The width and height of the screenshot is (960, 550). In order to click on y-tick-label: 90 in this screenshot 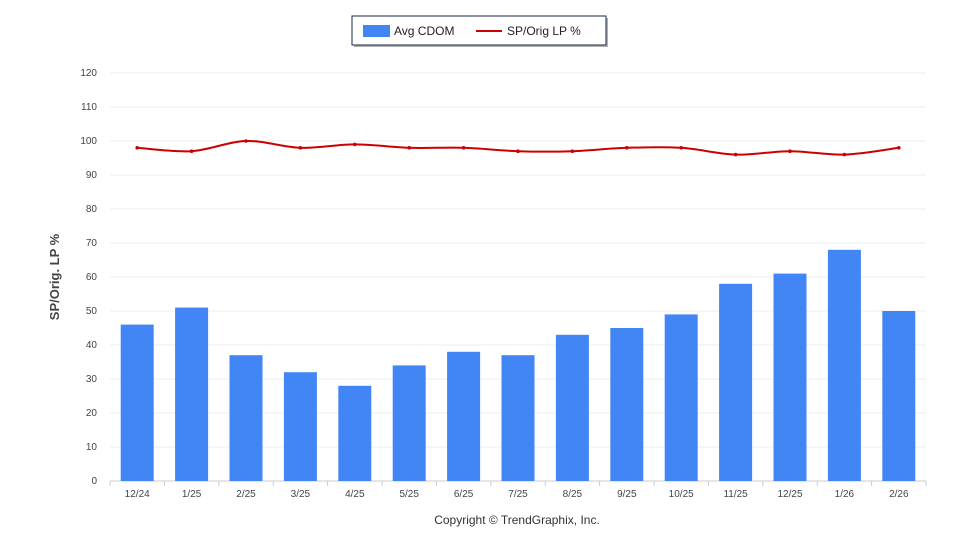, I will do `click(92, 175)`.